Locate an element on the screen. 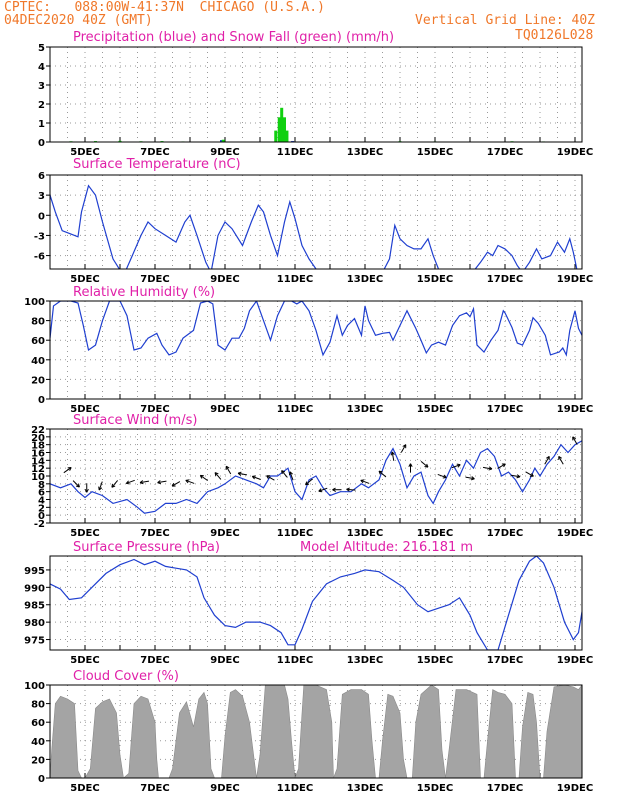 The height and width of the screenshot is (800, 618). header-grid-note: Vertical Grid Line: 40Z is located at coordinates (505, 20).